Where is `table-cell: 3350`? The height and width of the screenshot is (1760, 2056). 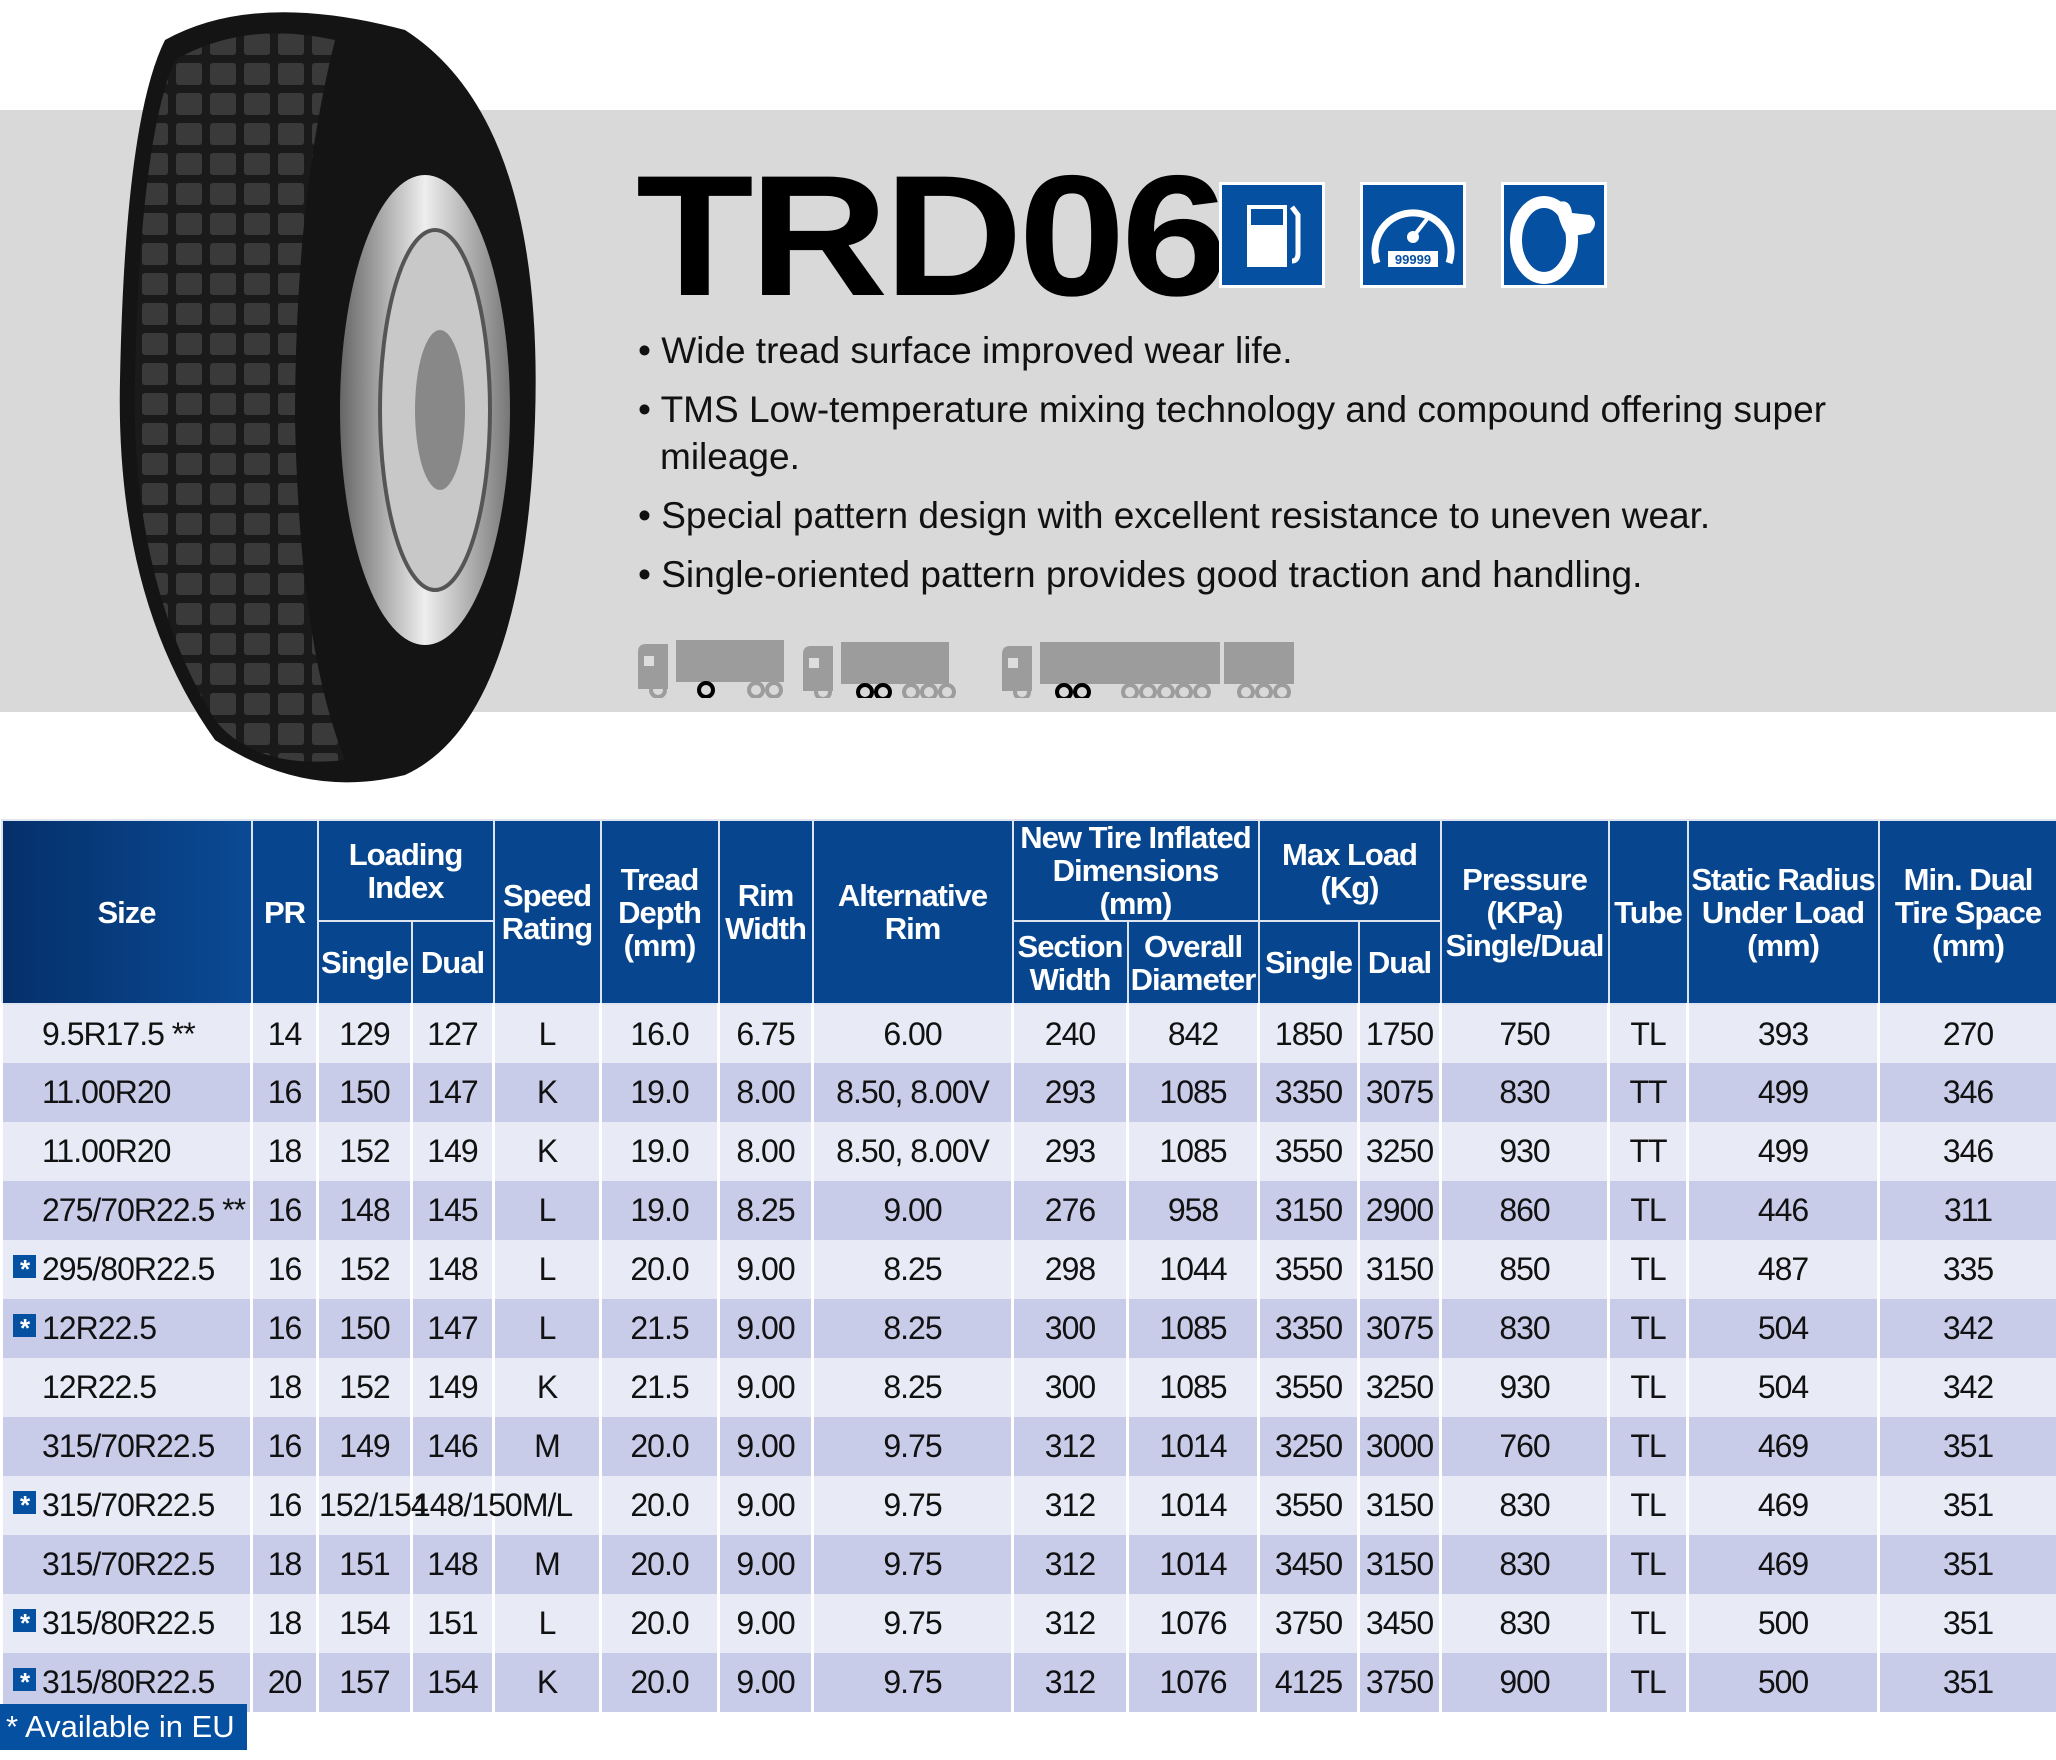
table-cell: 3350 is located at coordinates (1309, 1328).